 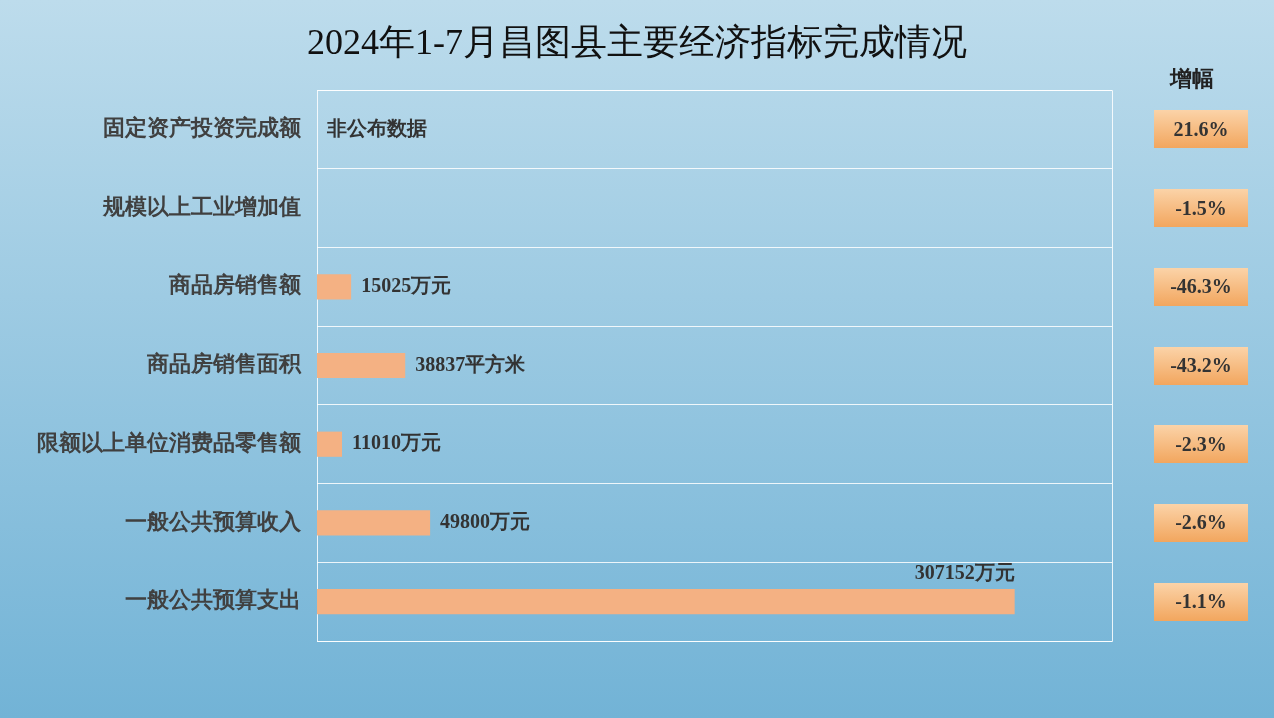 I want to click on chart-title: 2024年1-7月昌图县主要经济指标完成情况, so click(x=637, y=42).